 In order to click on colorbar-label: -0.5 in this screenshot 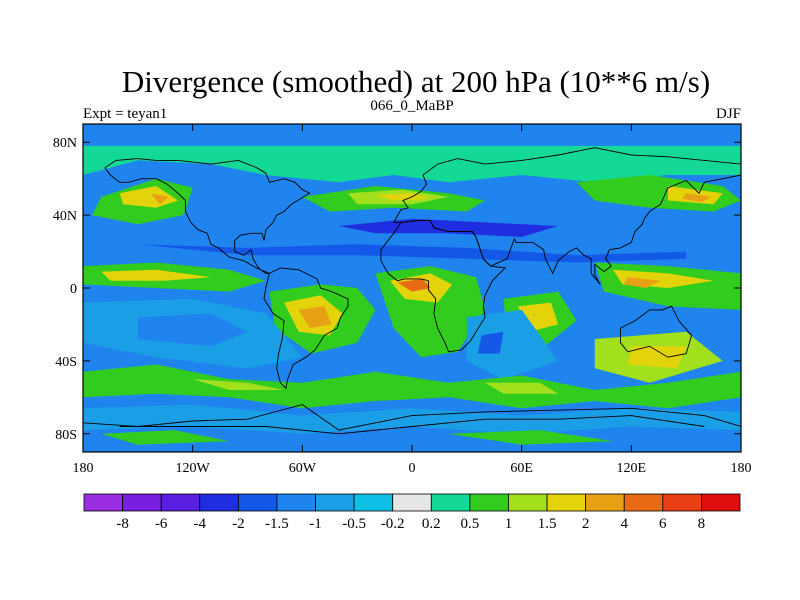, I will do `click(354, 524)`.